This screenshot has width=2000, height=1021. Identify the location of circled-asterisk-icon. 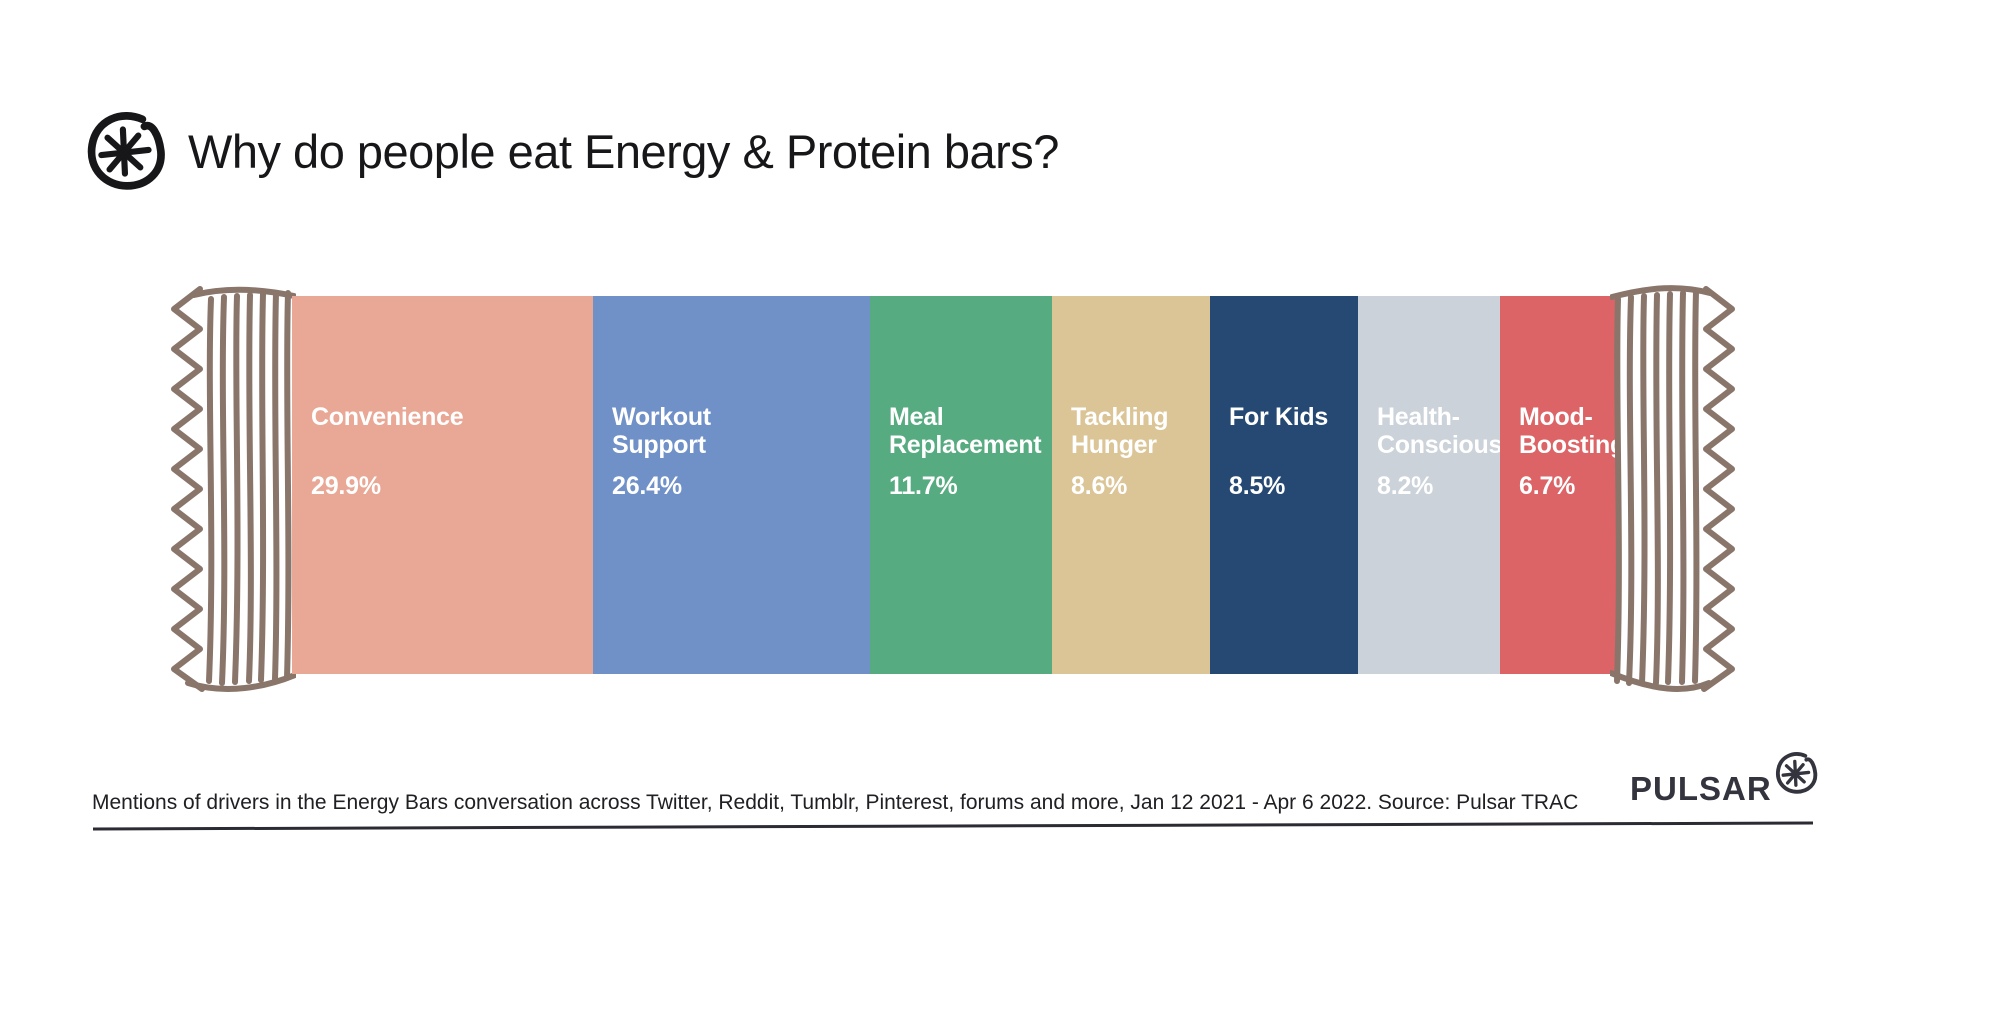
(126, 151).